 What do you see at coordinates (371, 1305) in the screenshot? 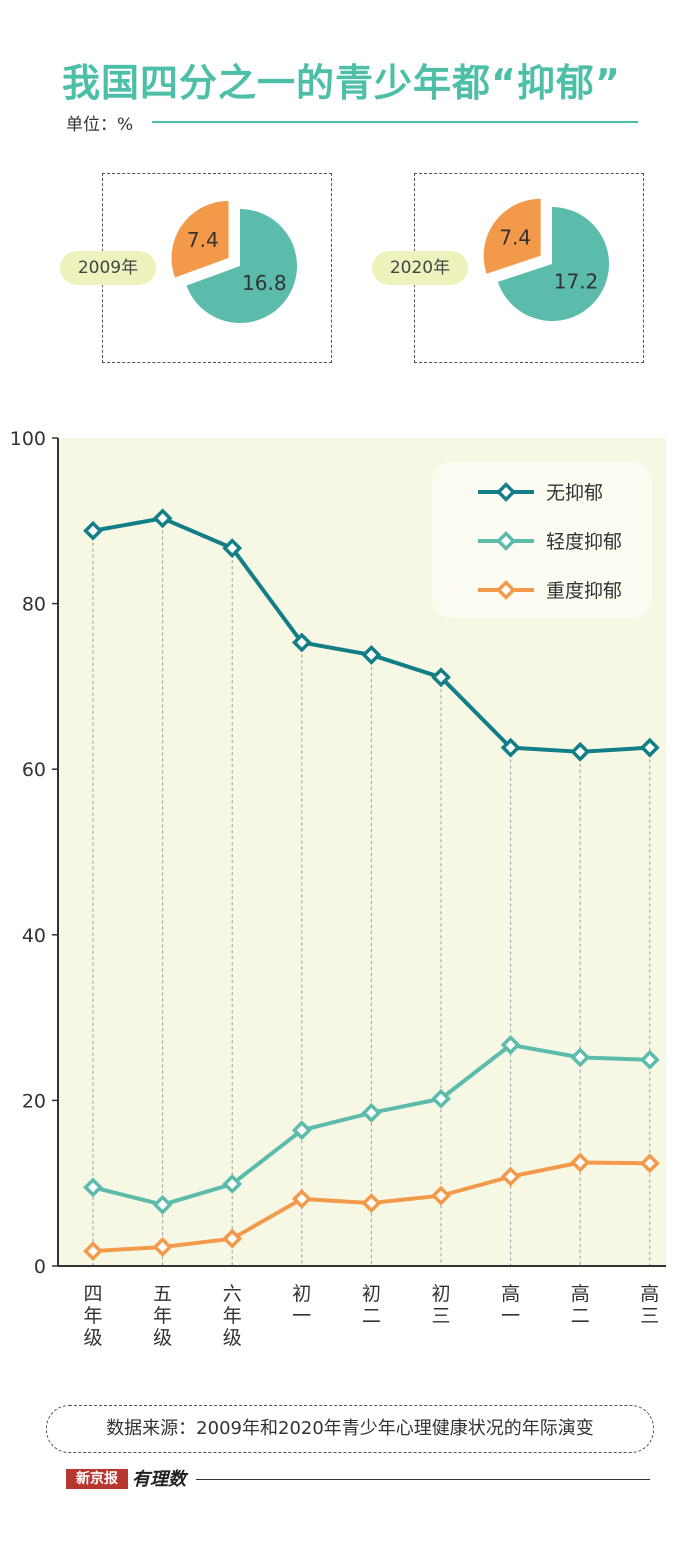
I see `x-tick-label: 初二` at bounding box center [371, 1305].